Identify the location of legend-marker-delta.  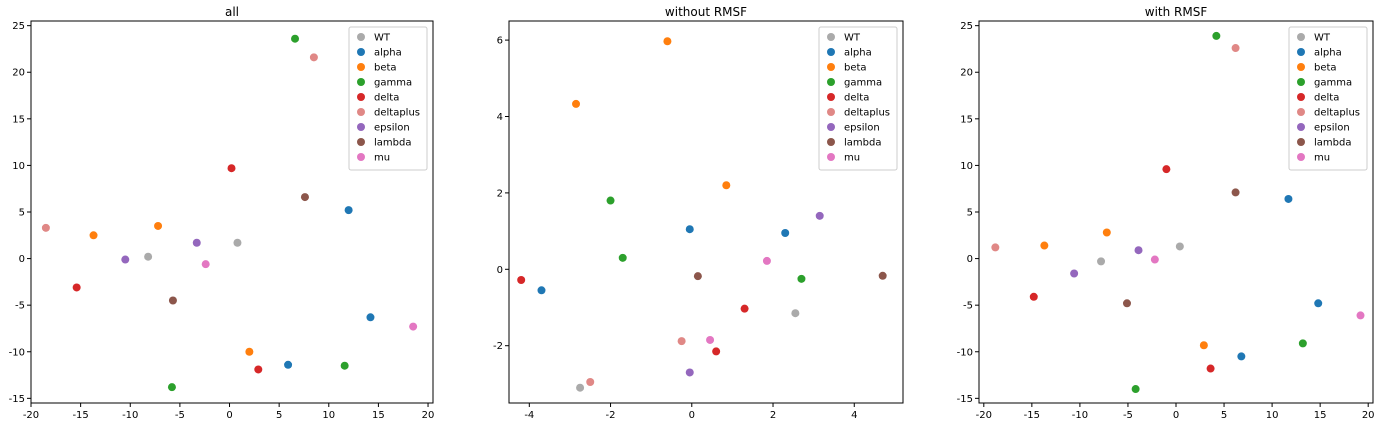
(831, 97).